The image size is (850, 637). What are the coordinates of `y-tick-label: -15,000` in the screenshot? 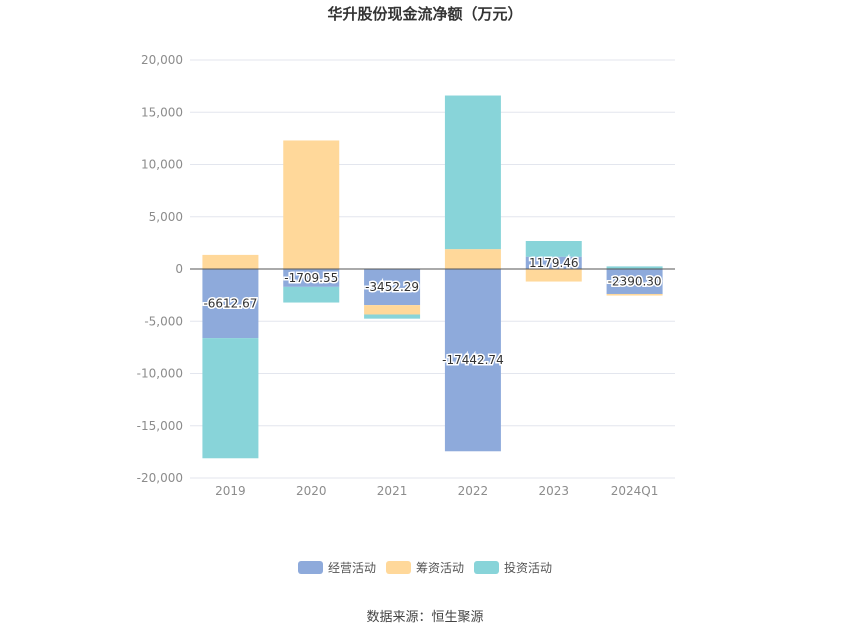 It's located at (160, 426).